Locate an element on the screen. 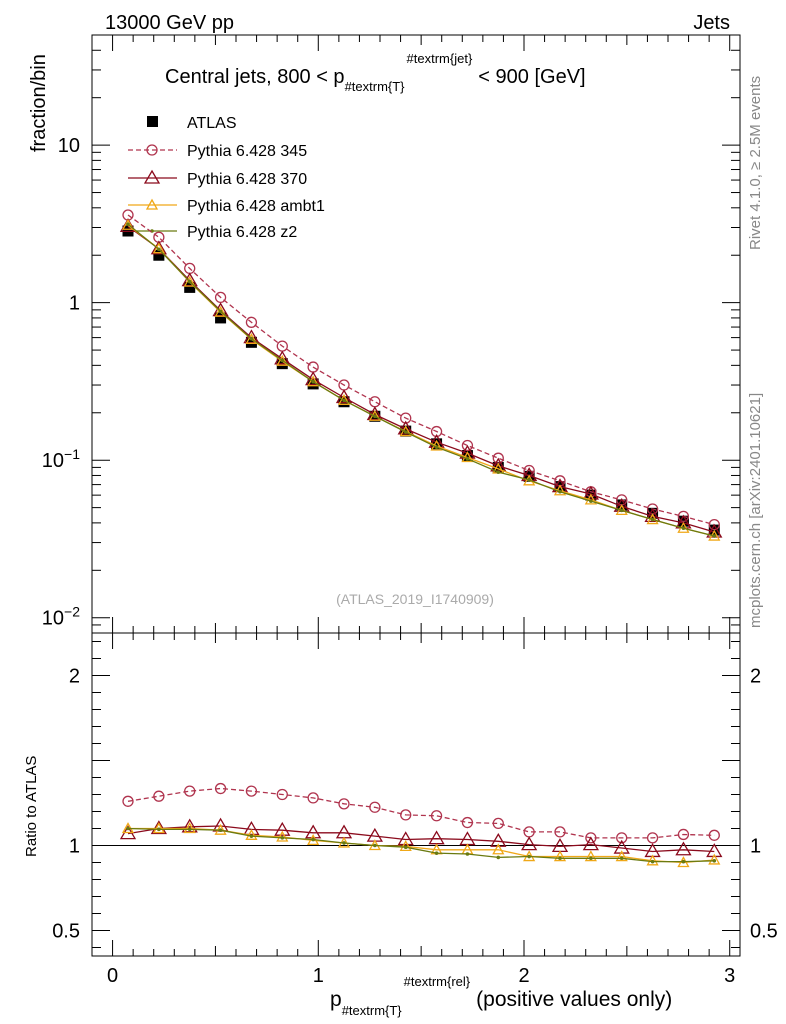 This screenshot has height=1024, width=786. main-y-tick-label: 10⁻¹ is located at coordinates (61, 459).